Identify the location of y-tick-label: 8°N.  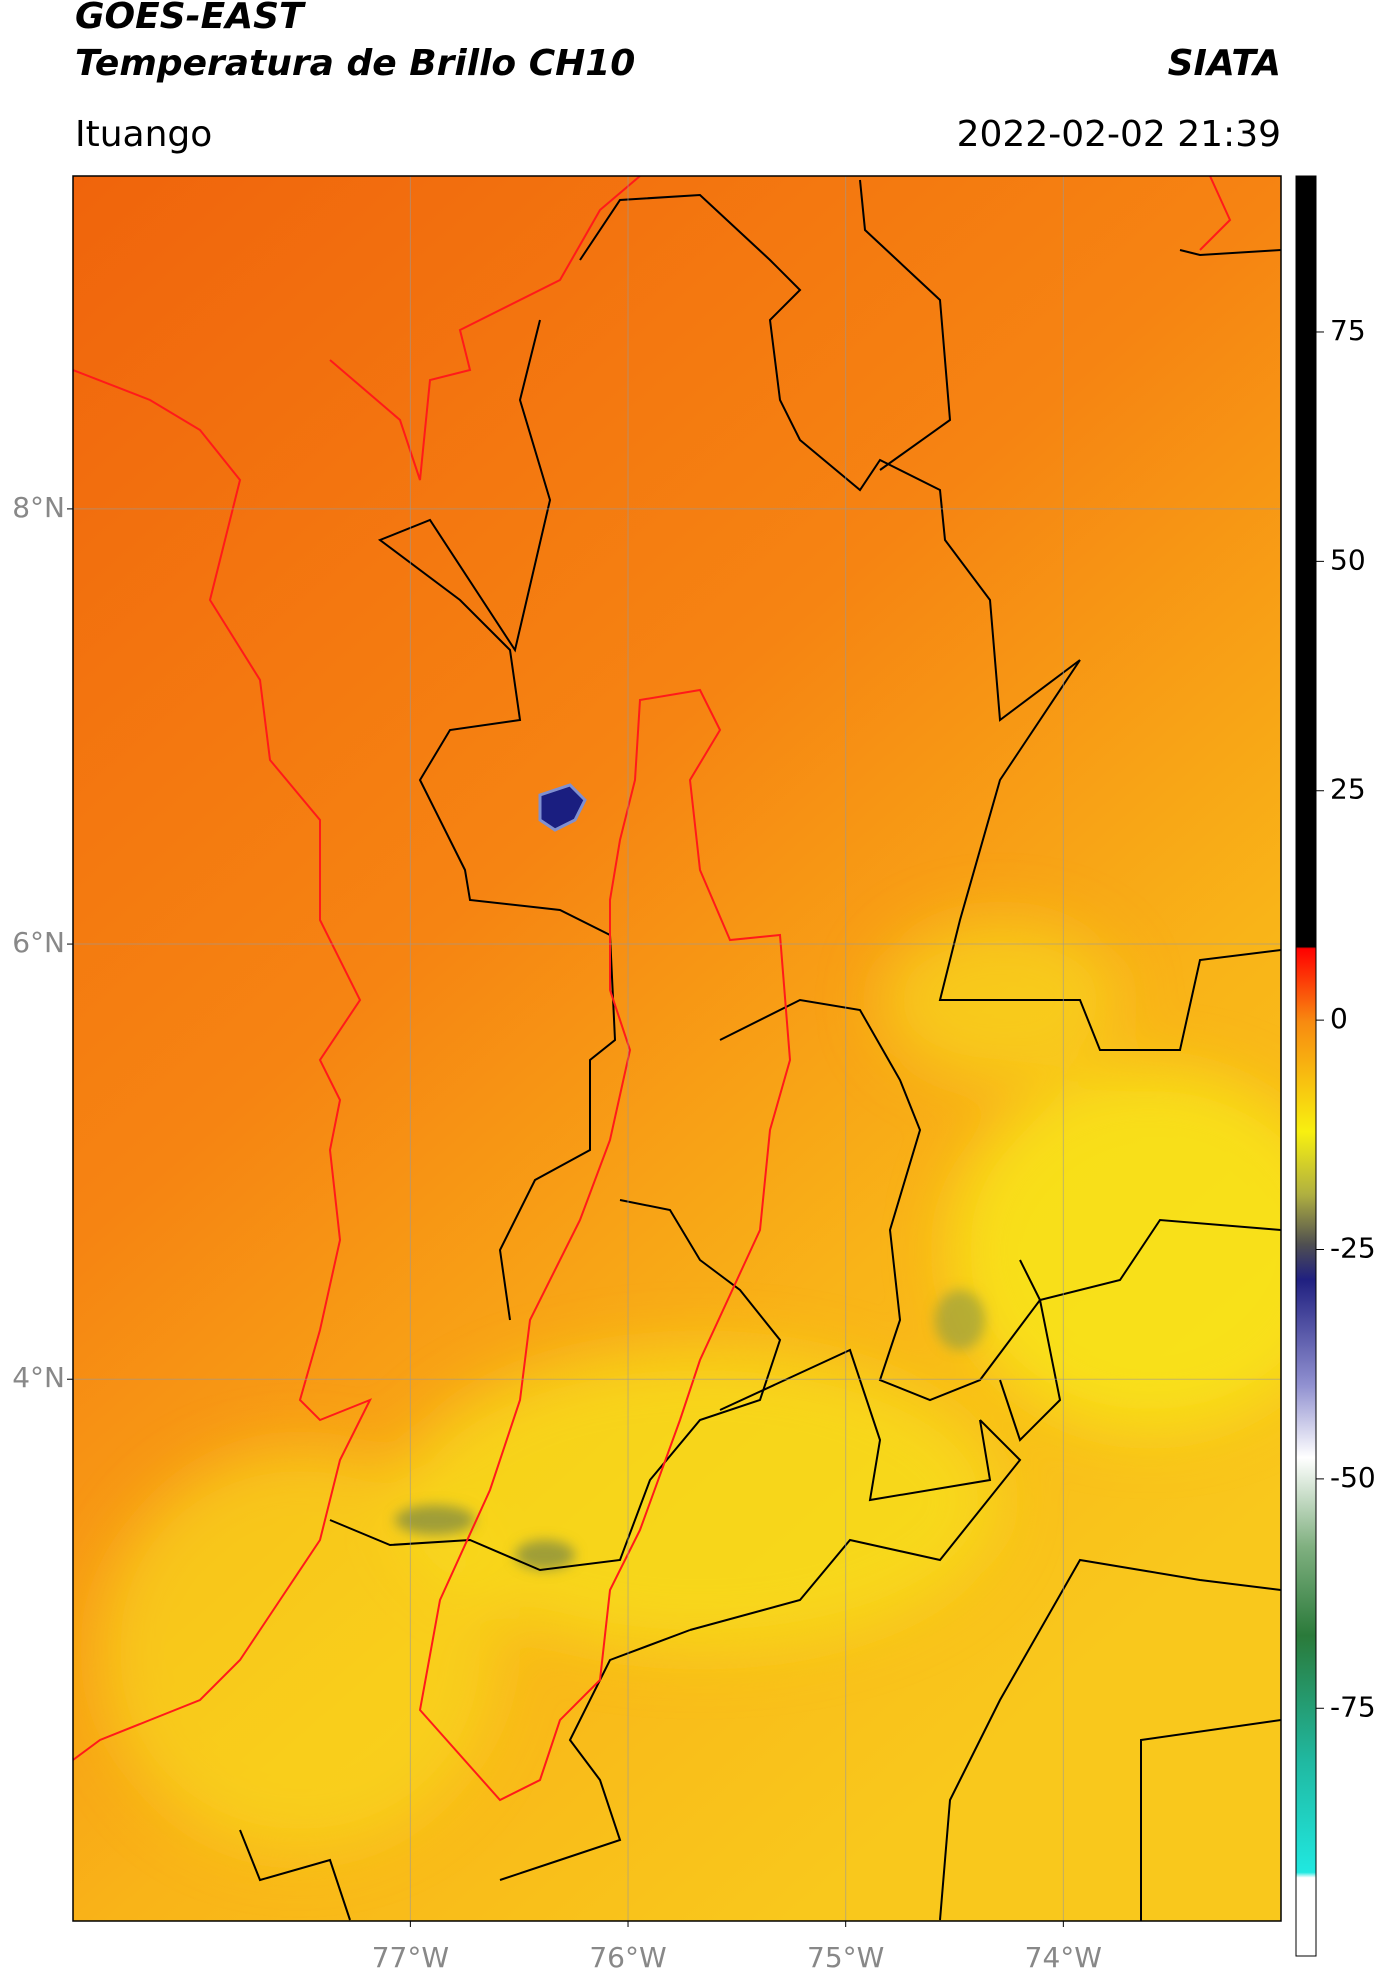
(38, 507).